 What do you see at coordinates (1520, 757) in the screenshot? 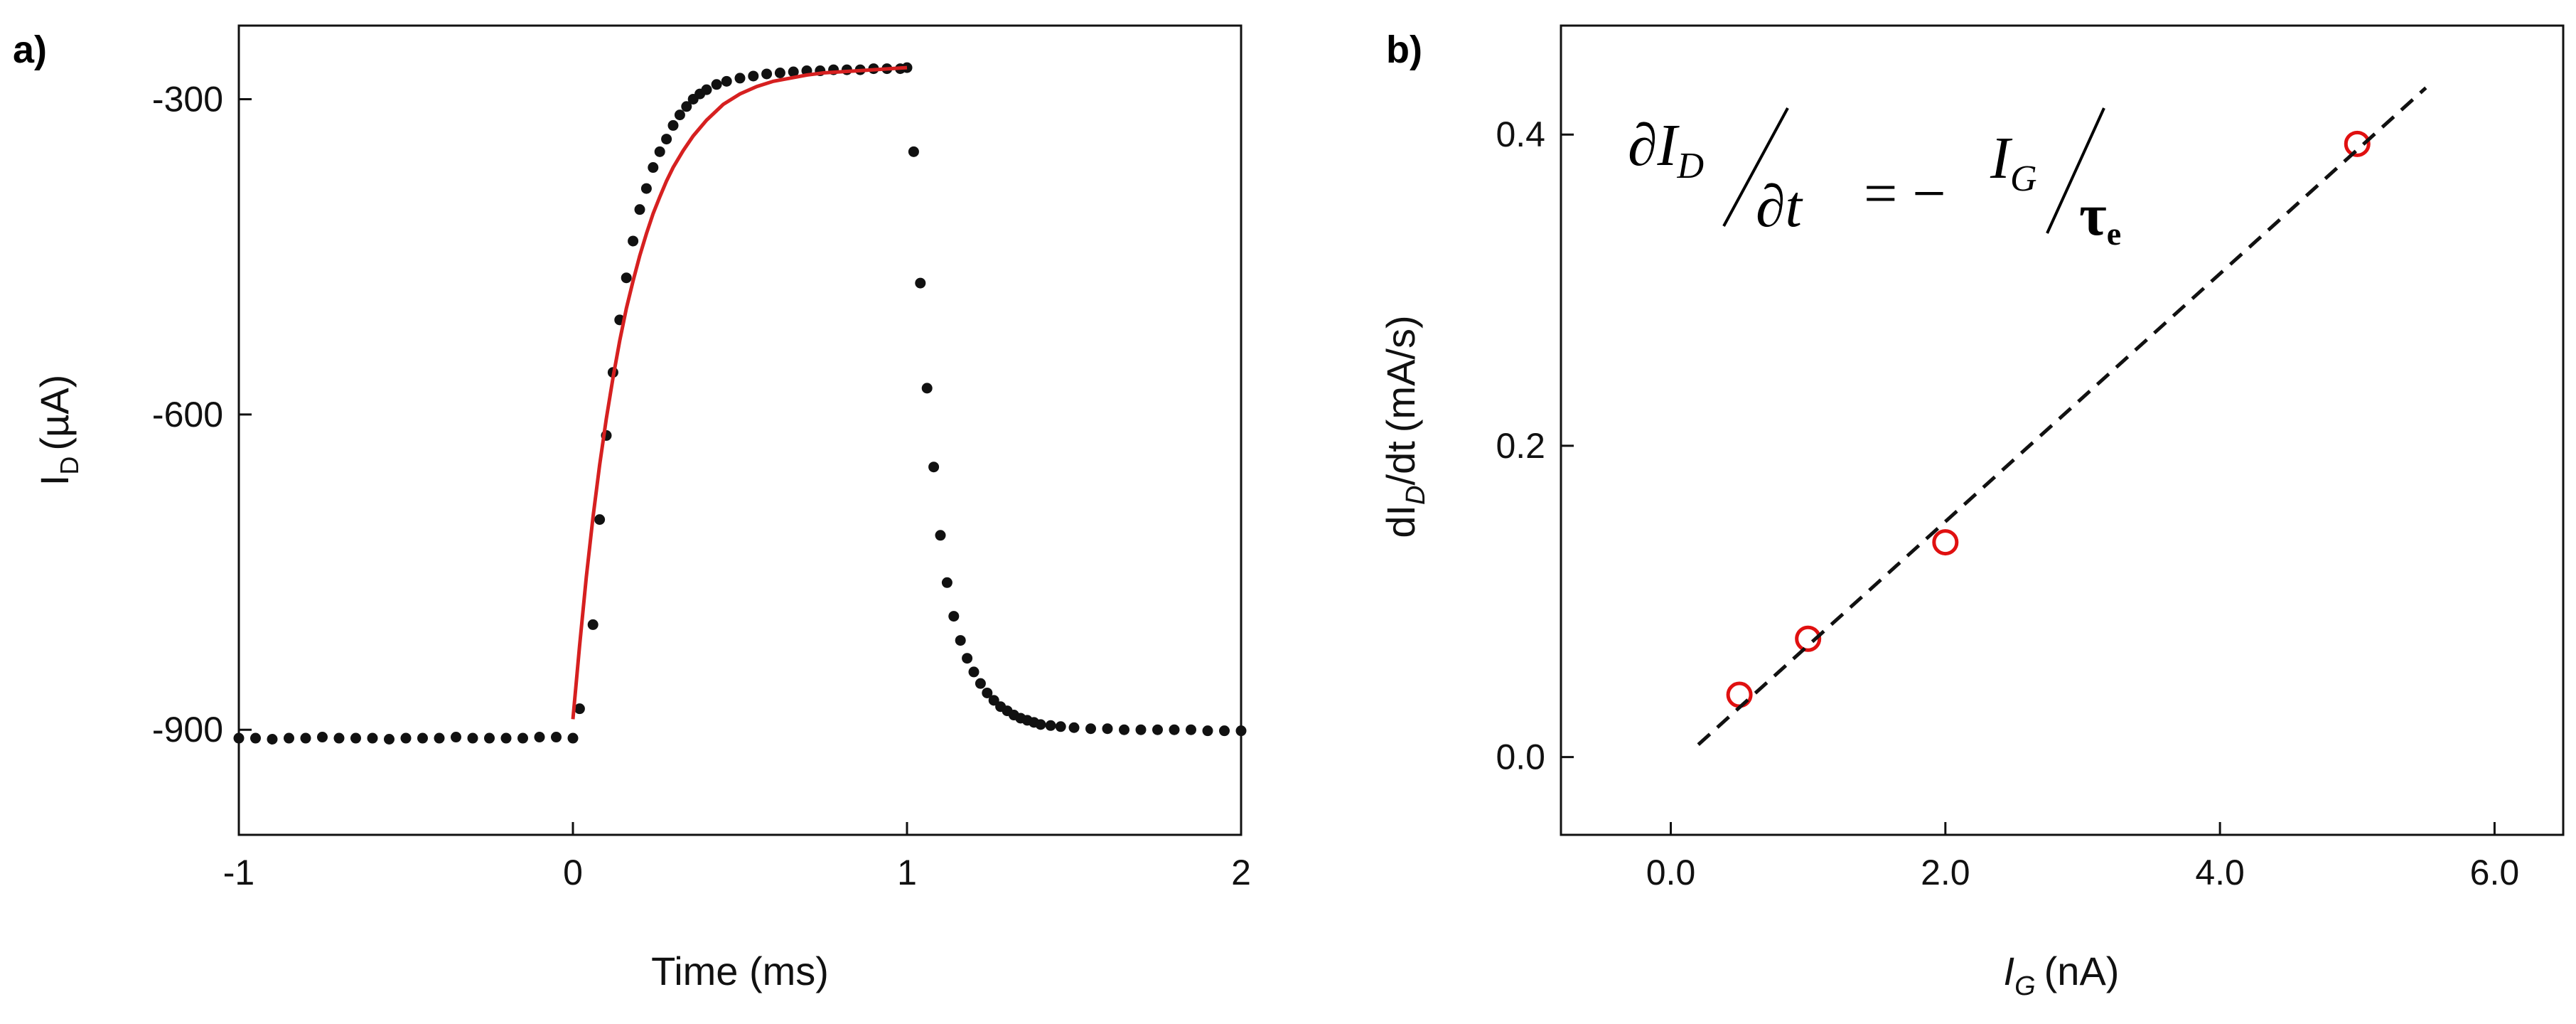
I see `panel-b-y-tick-label: 0.0` at bounding box center [1520, 757].